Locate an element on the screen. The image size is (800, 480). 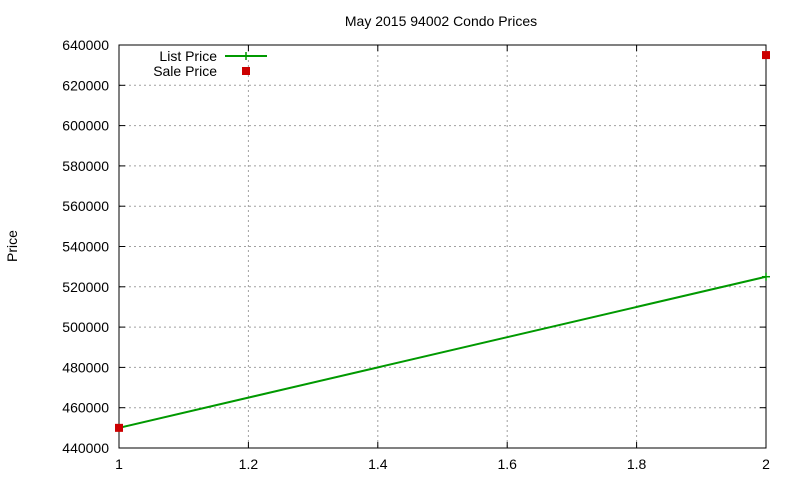
legend-item: List Price is located at coordinates (213, 56).